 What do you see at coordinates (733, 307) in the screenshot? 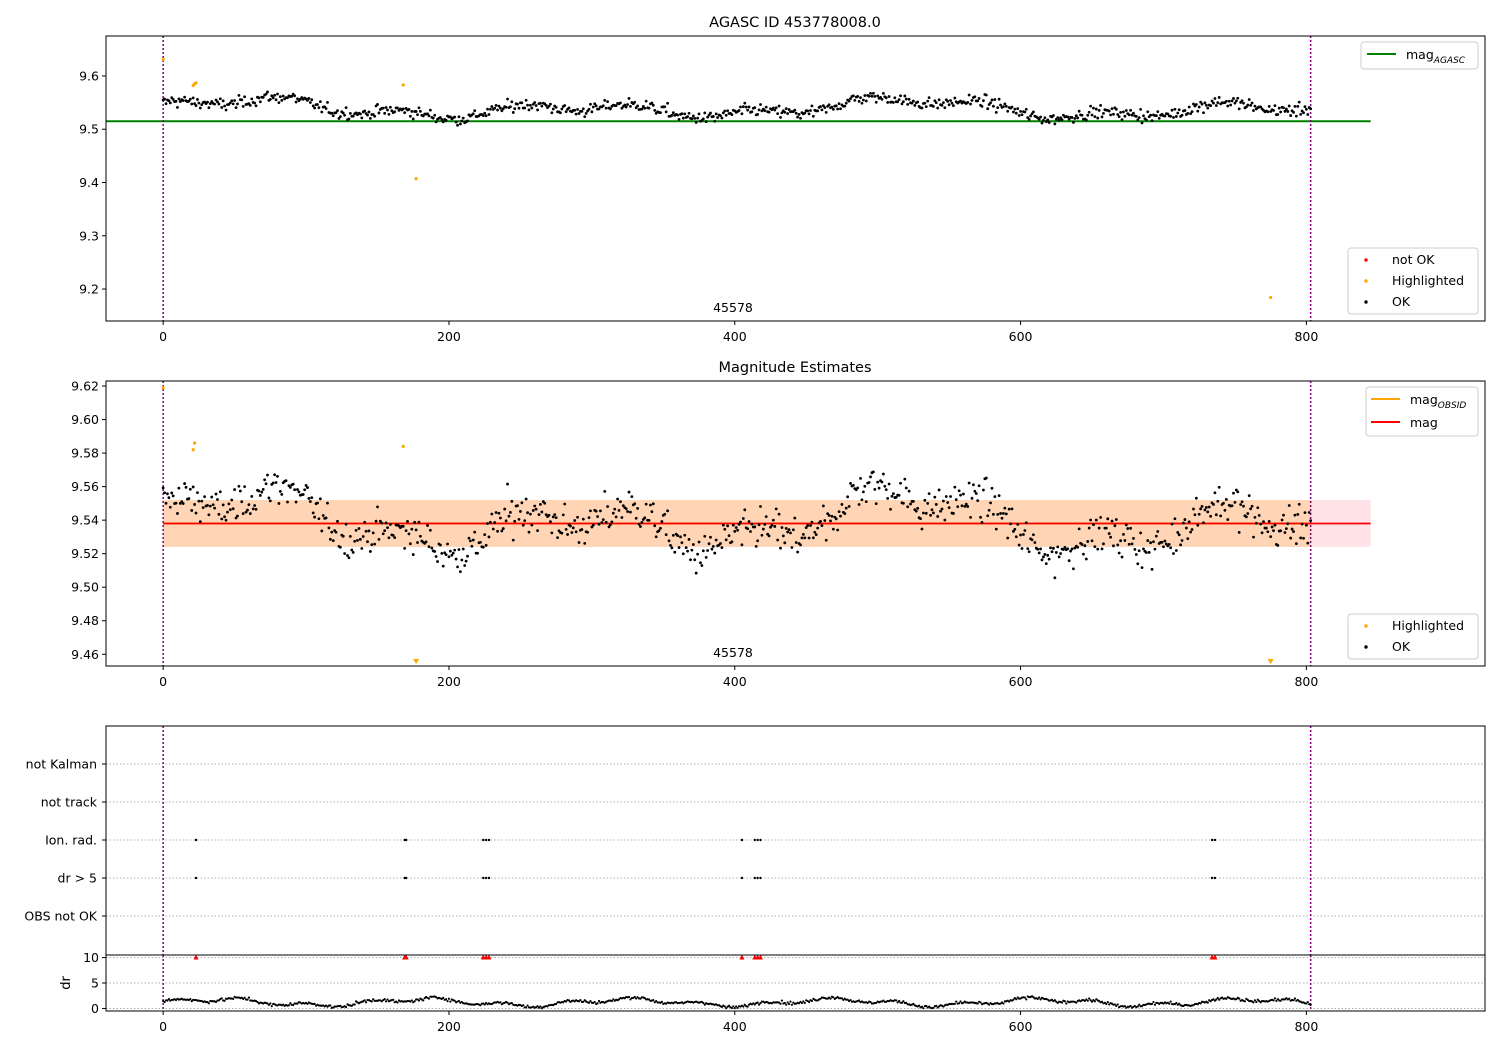
I see `panel1-obsid-label: 45578` at bounding box center [733, 307].